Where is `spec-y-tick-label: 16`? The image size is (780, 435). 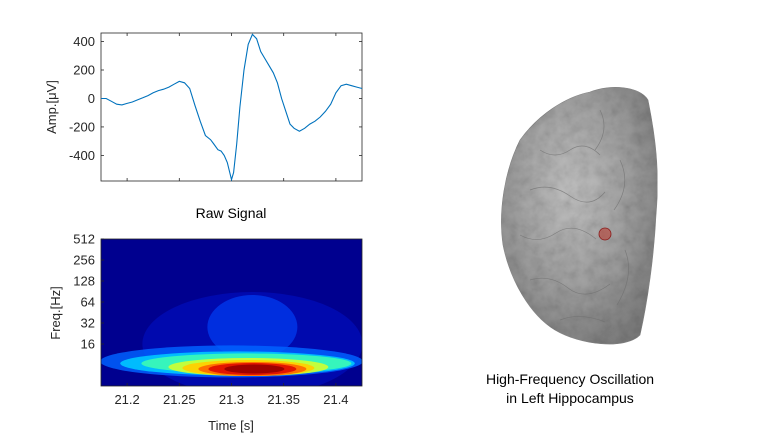 spec-y-tick-label: 16 is located at coordinates (88, 344).